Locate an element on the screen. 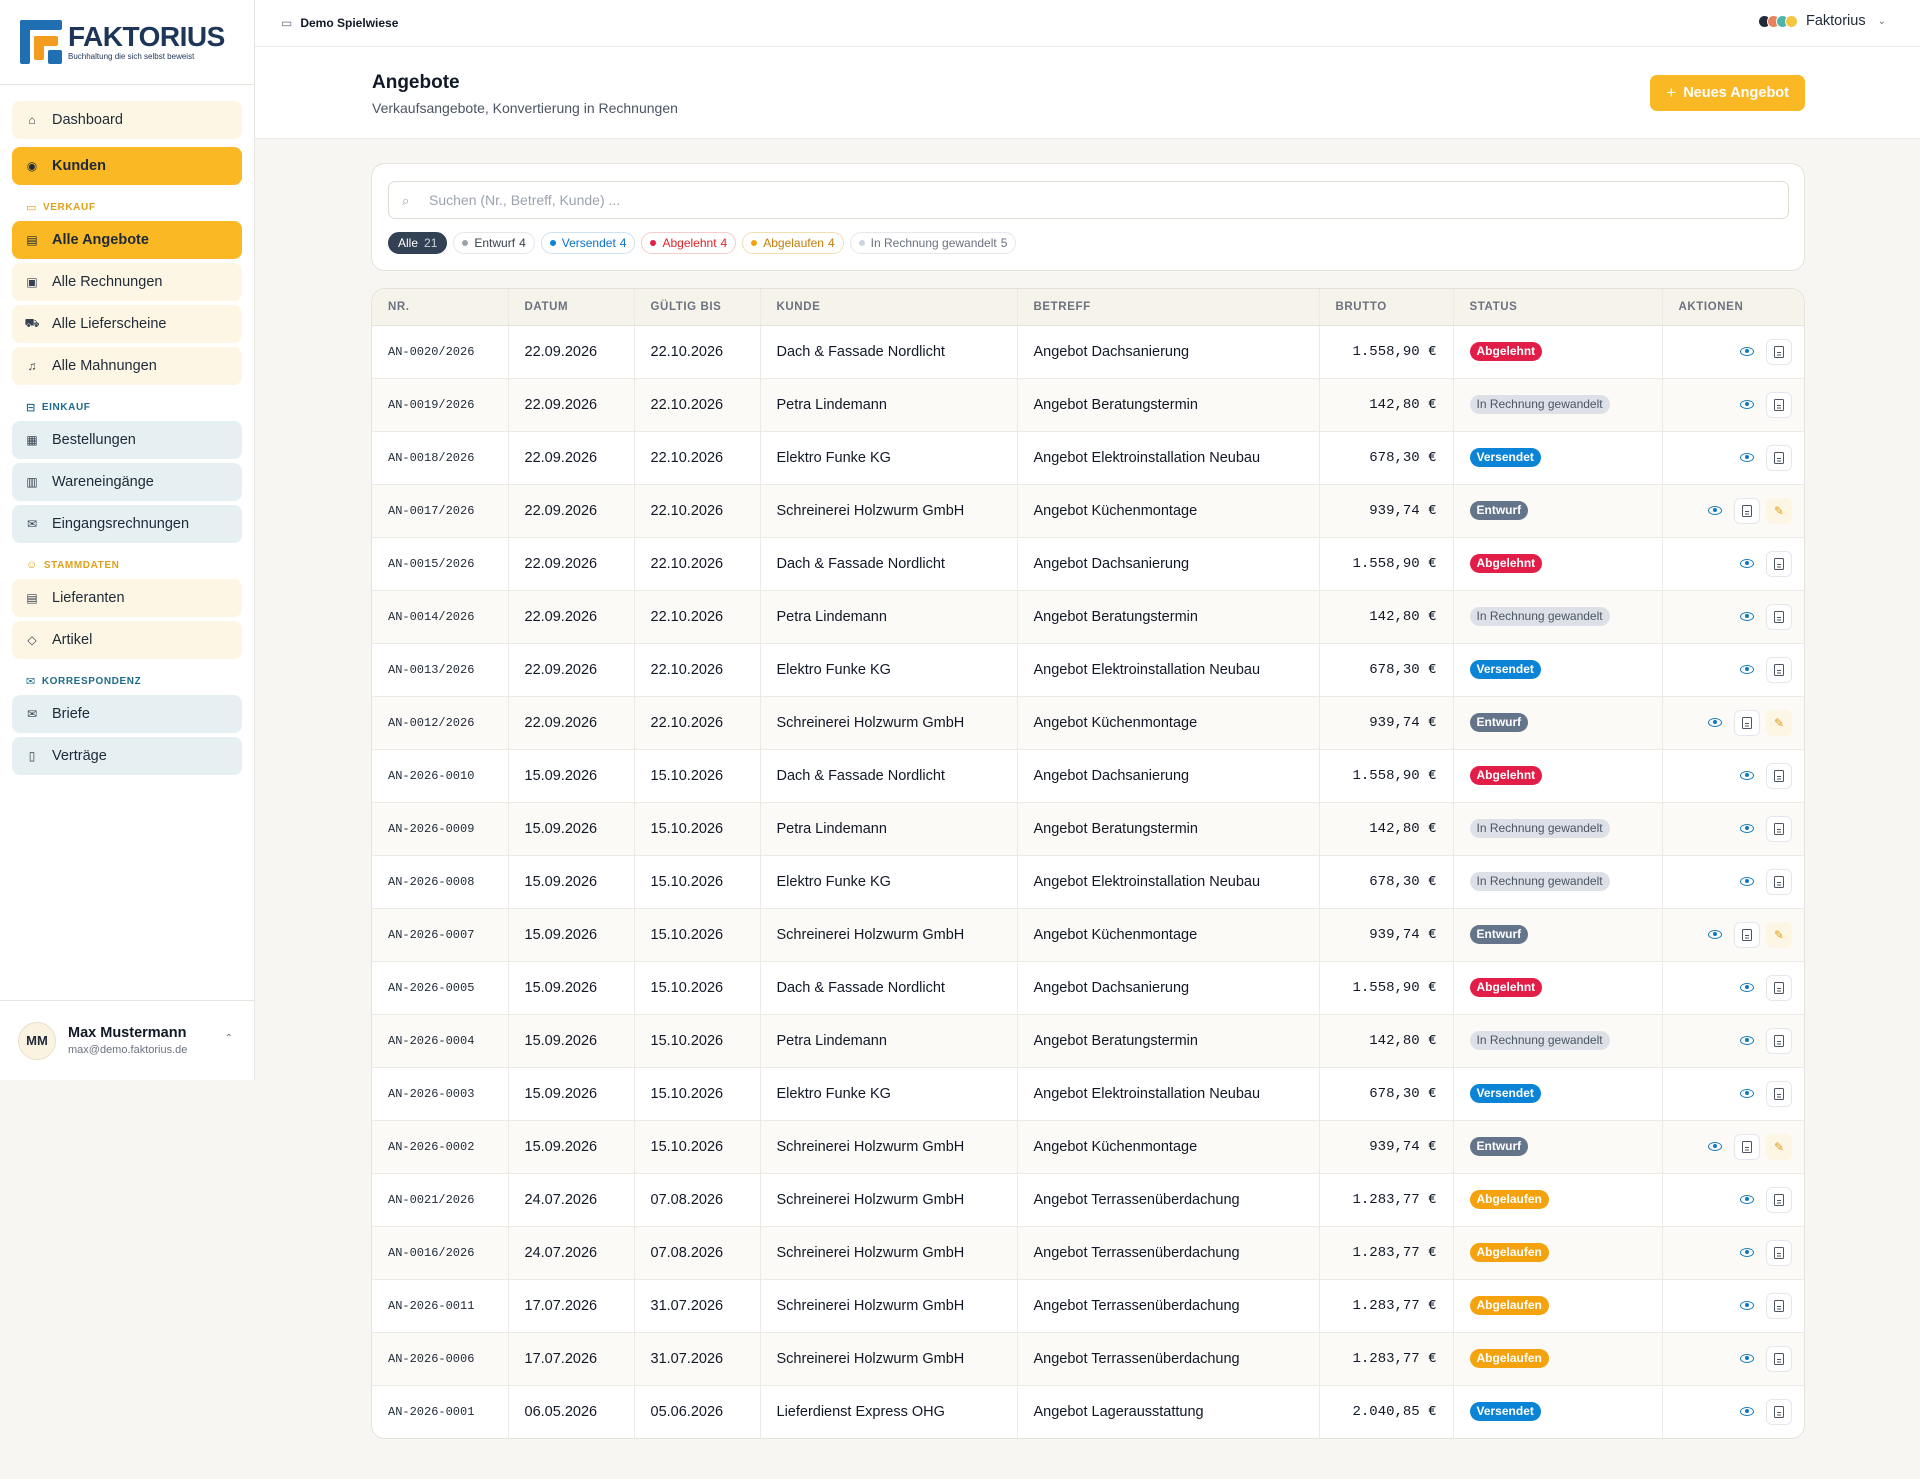  nav-item-dashboard: ⌂ Dashboard is located at coordinates (127, 120).